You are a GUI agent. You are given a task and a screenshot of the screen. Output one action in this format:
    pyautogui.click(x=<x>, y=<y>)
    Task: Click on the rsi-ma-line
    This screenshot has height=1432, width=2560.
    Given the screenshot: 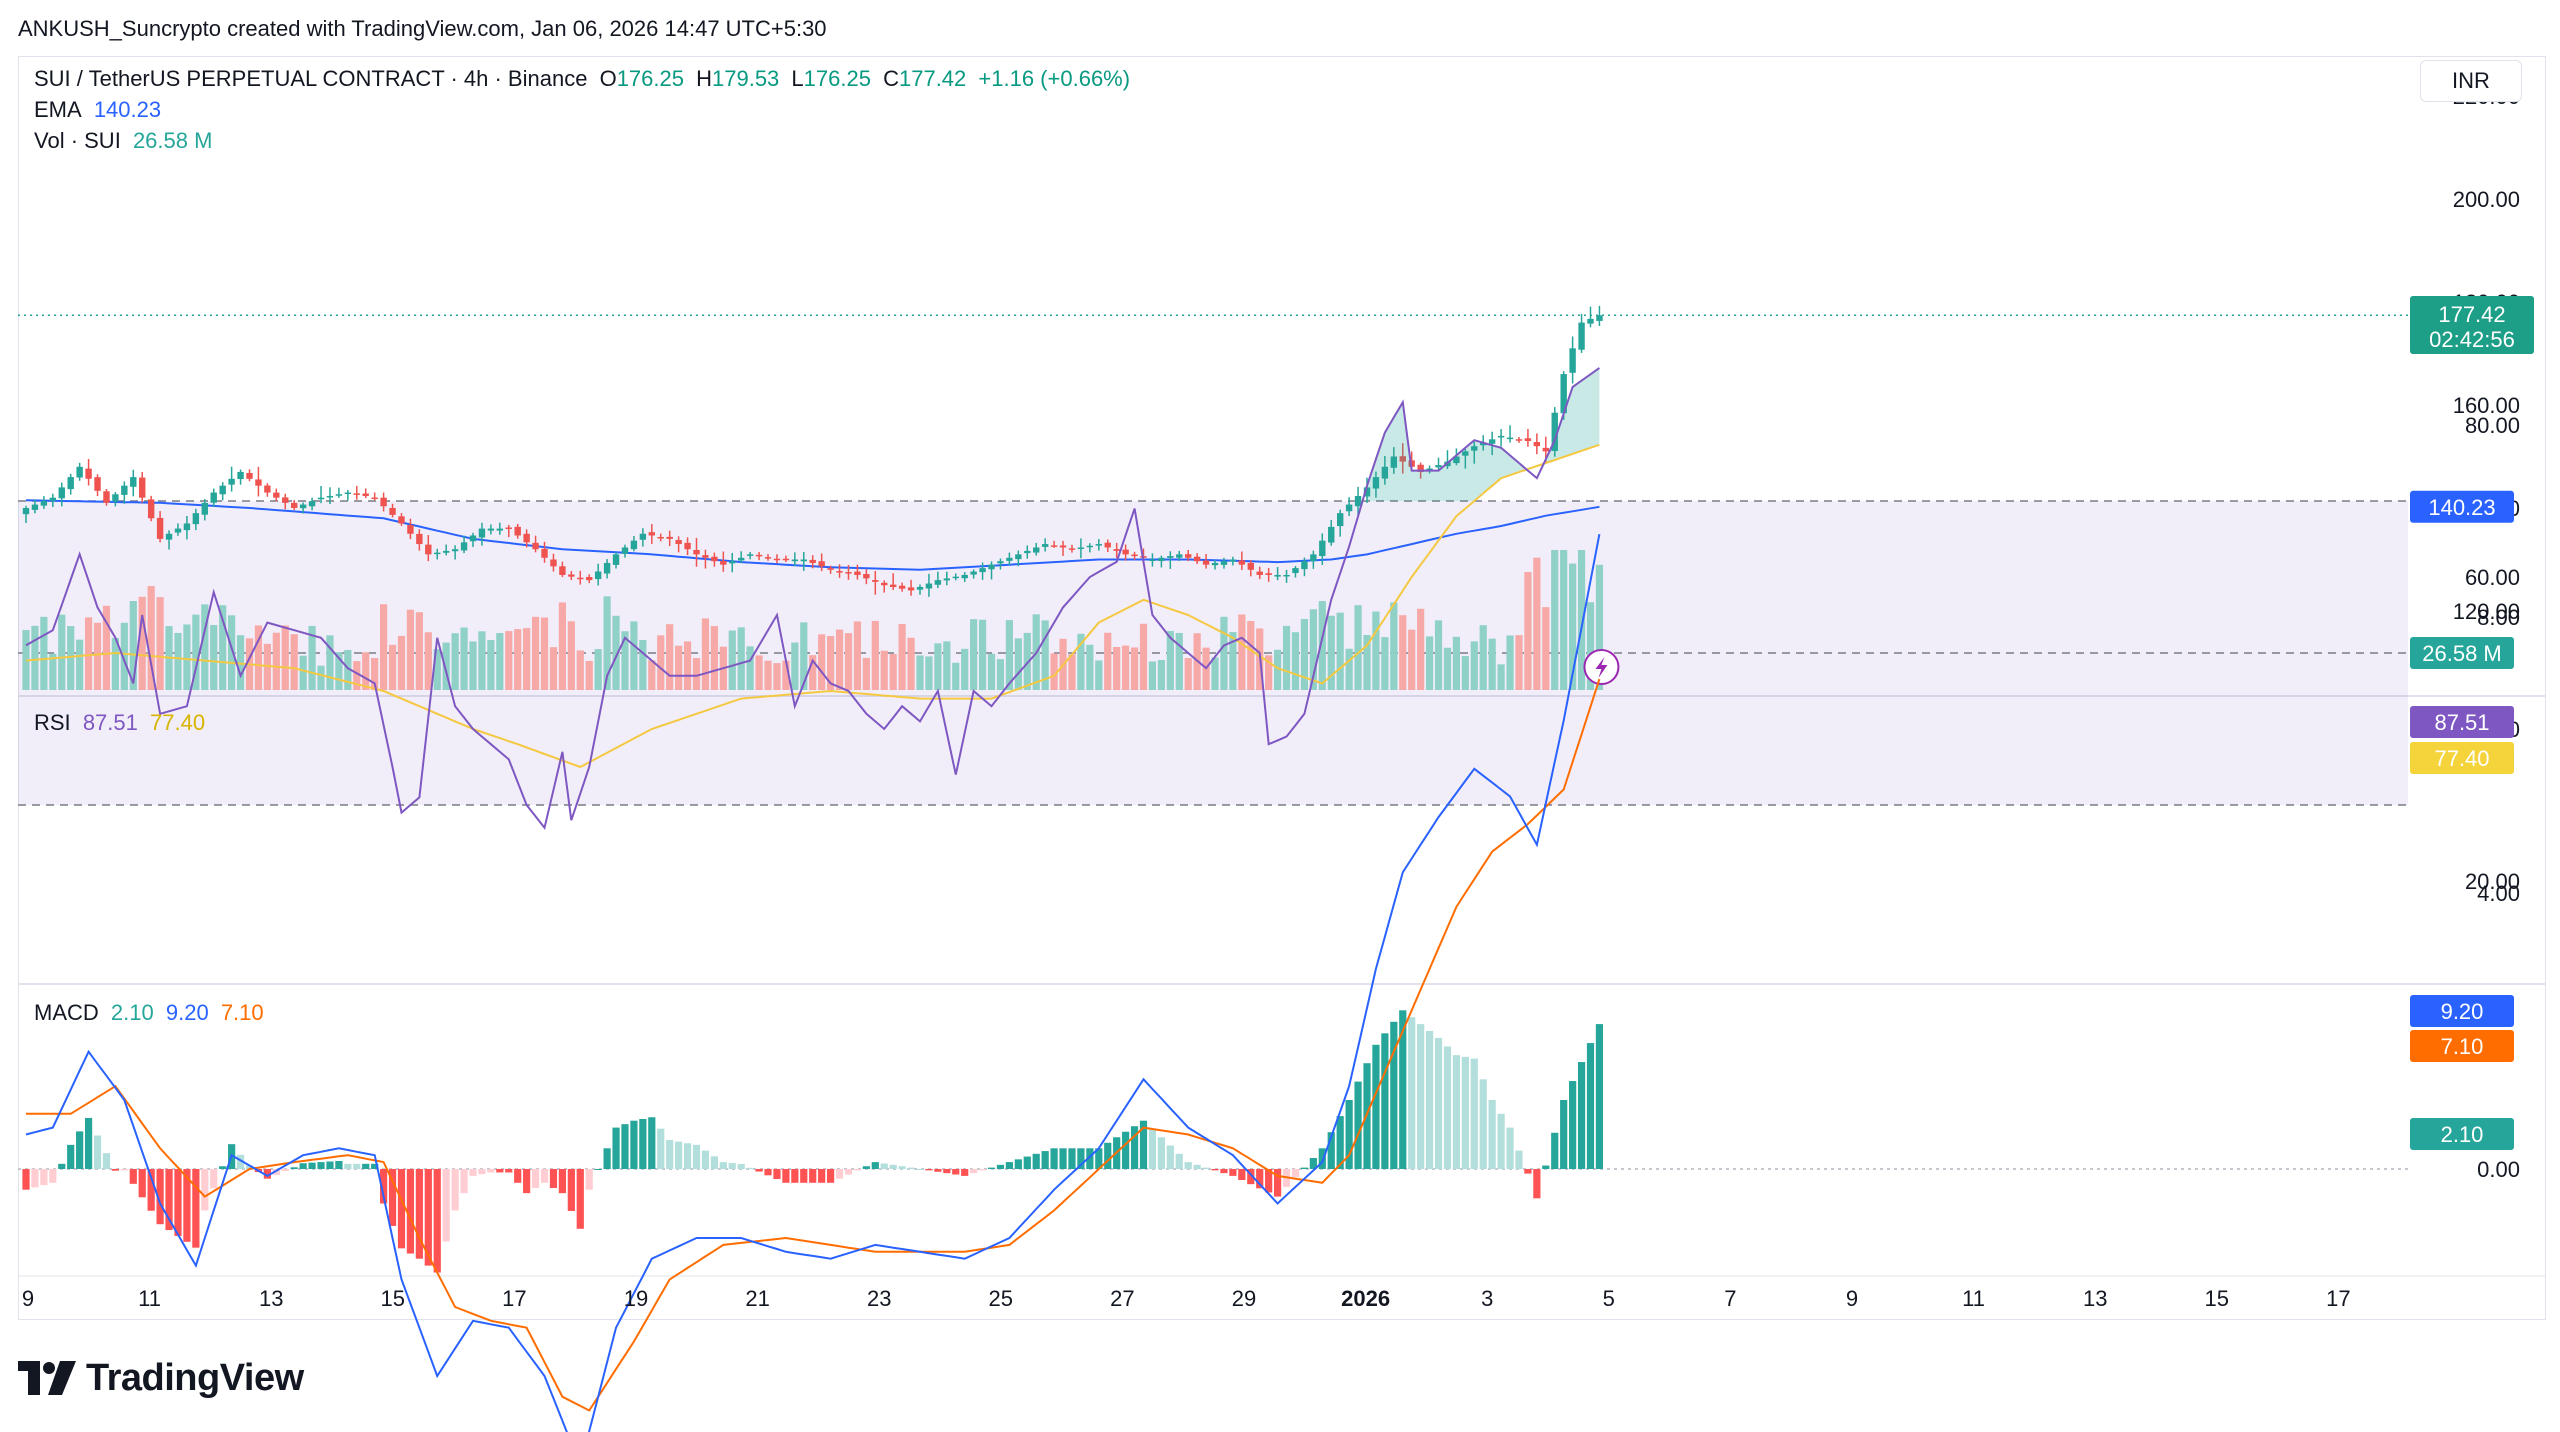 What is the action you would take?
    pyautogui.click(x=812, y=606)
    